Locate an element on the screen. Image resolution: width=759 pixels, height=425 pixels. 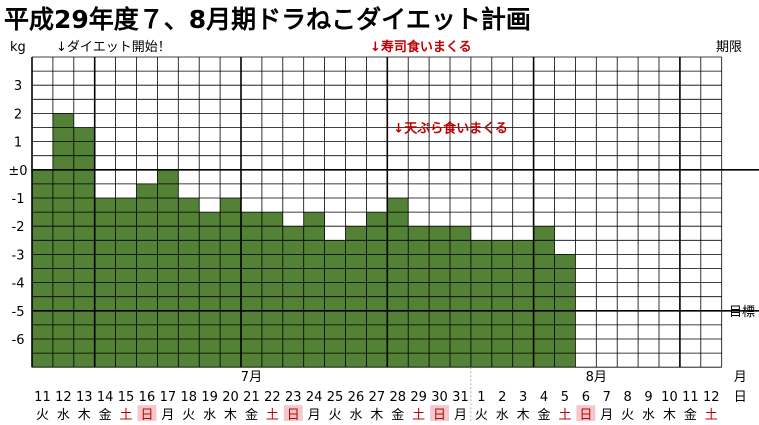
day-label-20: 20 is located at coordinates (230, 397).